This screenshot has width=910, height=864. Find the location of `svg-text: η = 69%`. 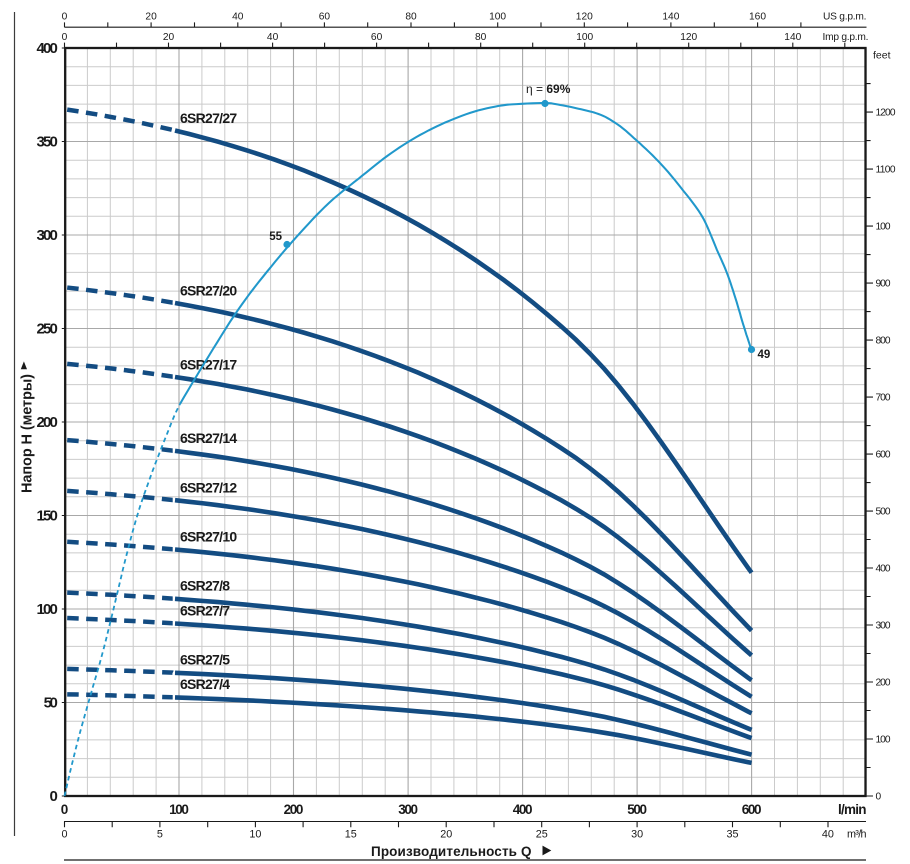

svg-text: η = 69% is located at coordinates (548, 89).